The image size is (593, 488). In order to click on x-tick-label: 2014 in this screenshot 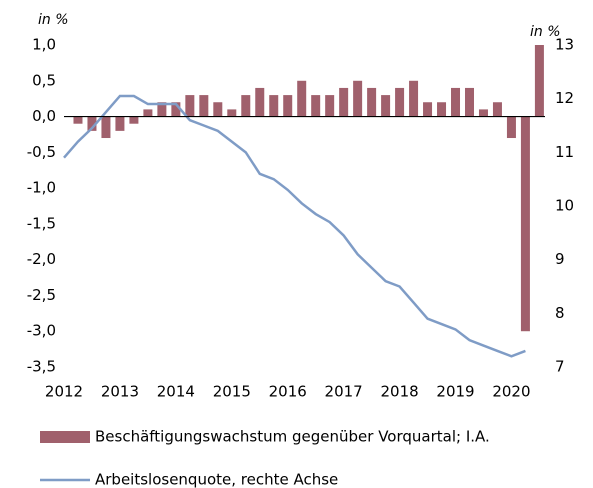, I will do `click(176, 392)`.